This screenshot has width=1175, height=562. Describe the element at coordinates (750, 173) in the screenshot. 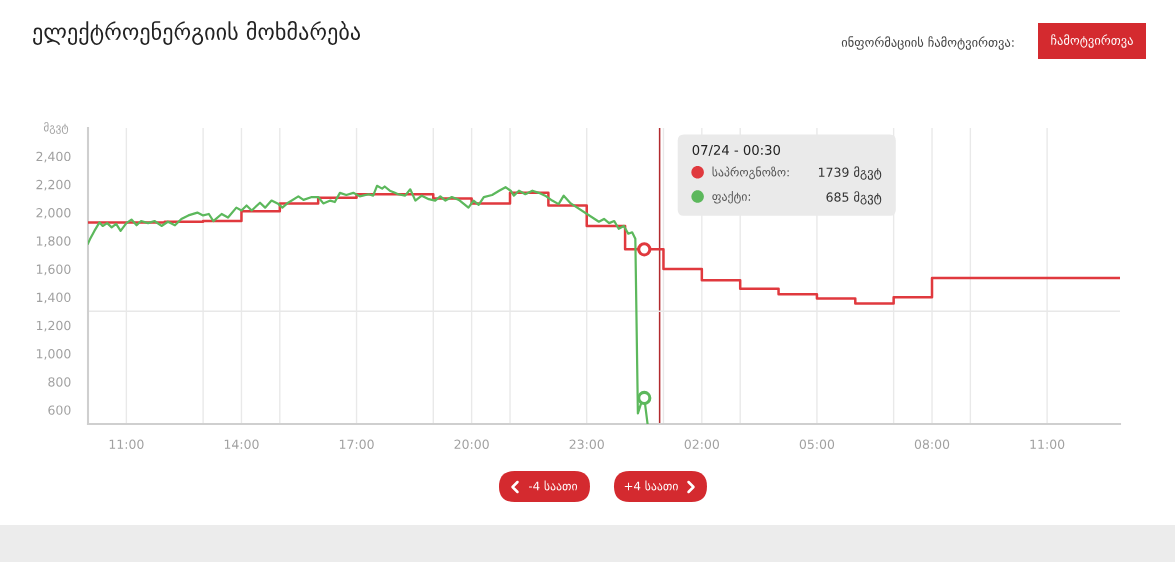

I see `legend-label: საპროგნოზო:` at that location.